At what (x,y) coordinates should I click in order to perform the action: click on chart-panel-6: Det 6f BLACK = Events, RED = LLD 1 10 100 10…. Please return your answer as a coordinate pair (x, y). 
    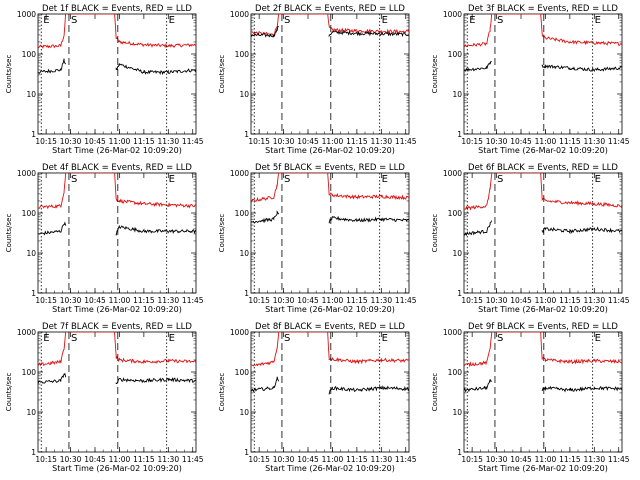
    Looking at the image, I should click on (530, 238).